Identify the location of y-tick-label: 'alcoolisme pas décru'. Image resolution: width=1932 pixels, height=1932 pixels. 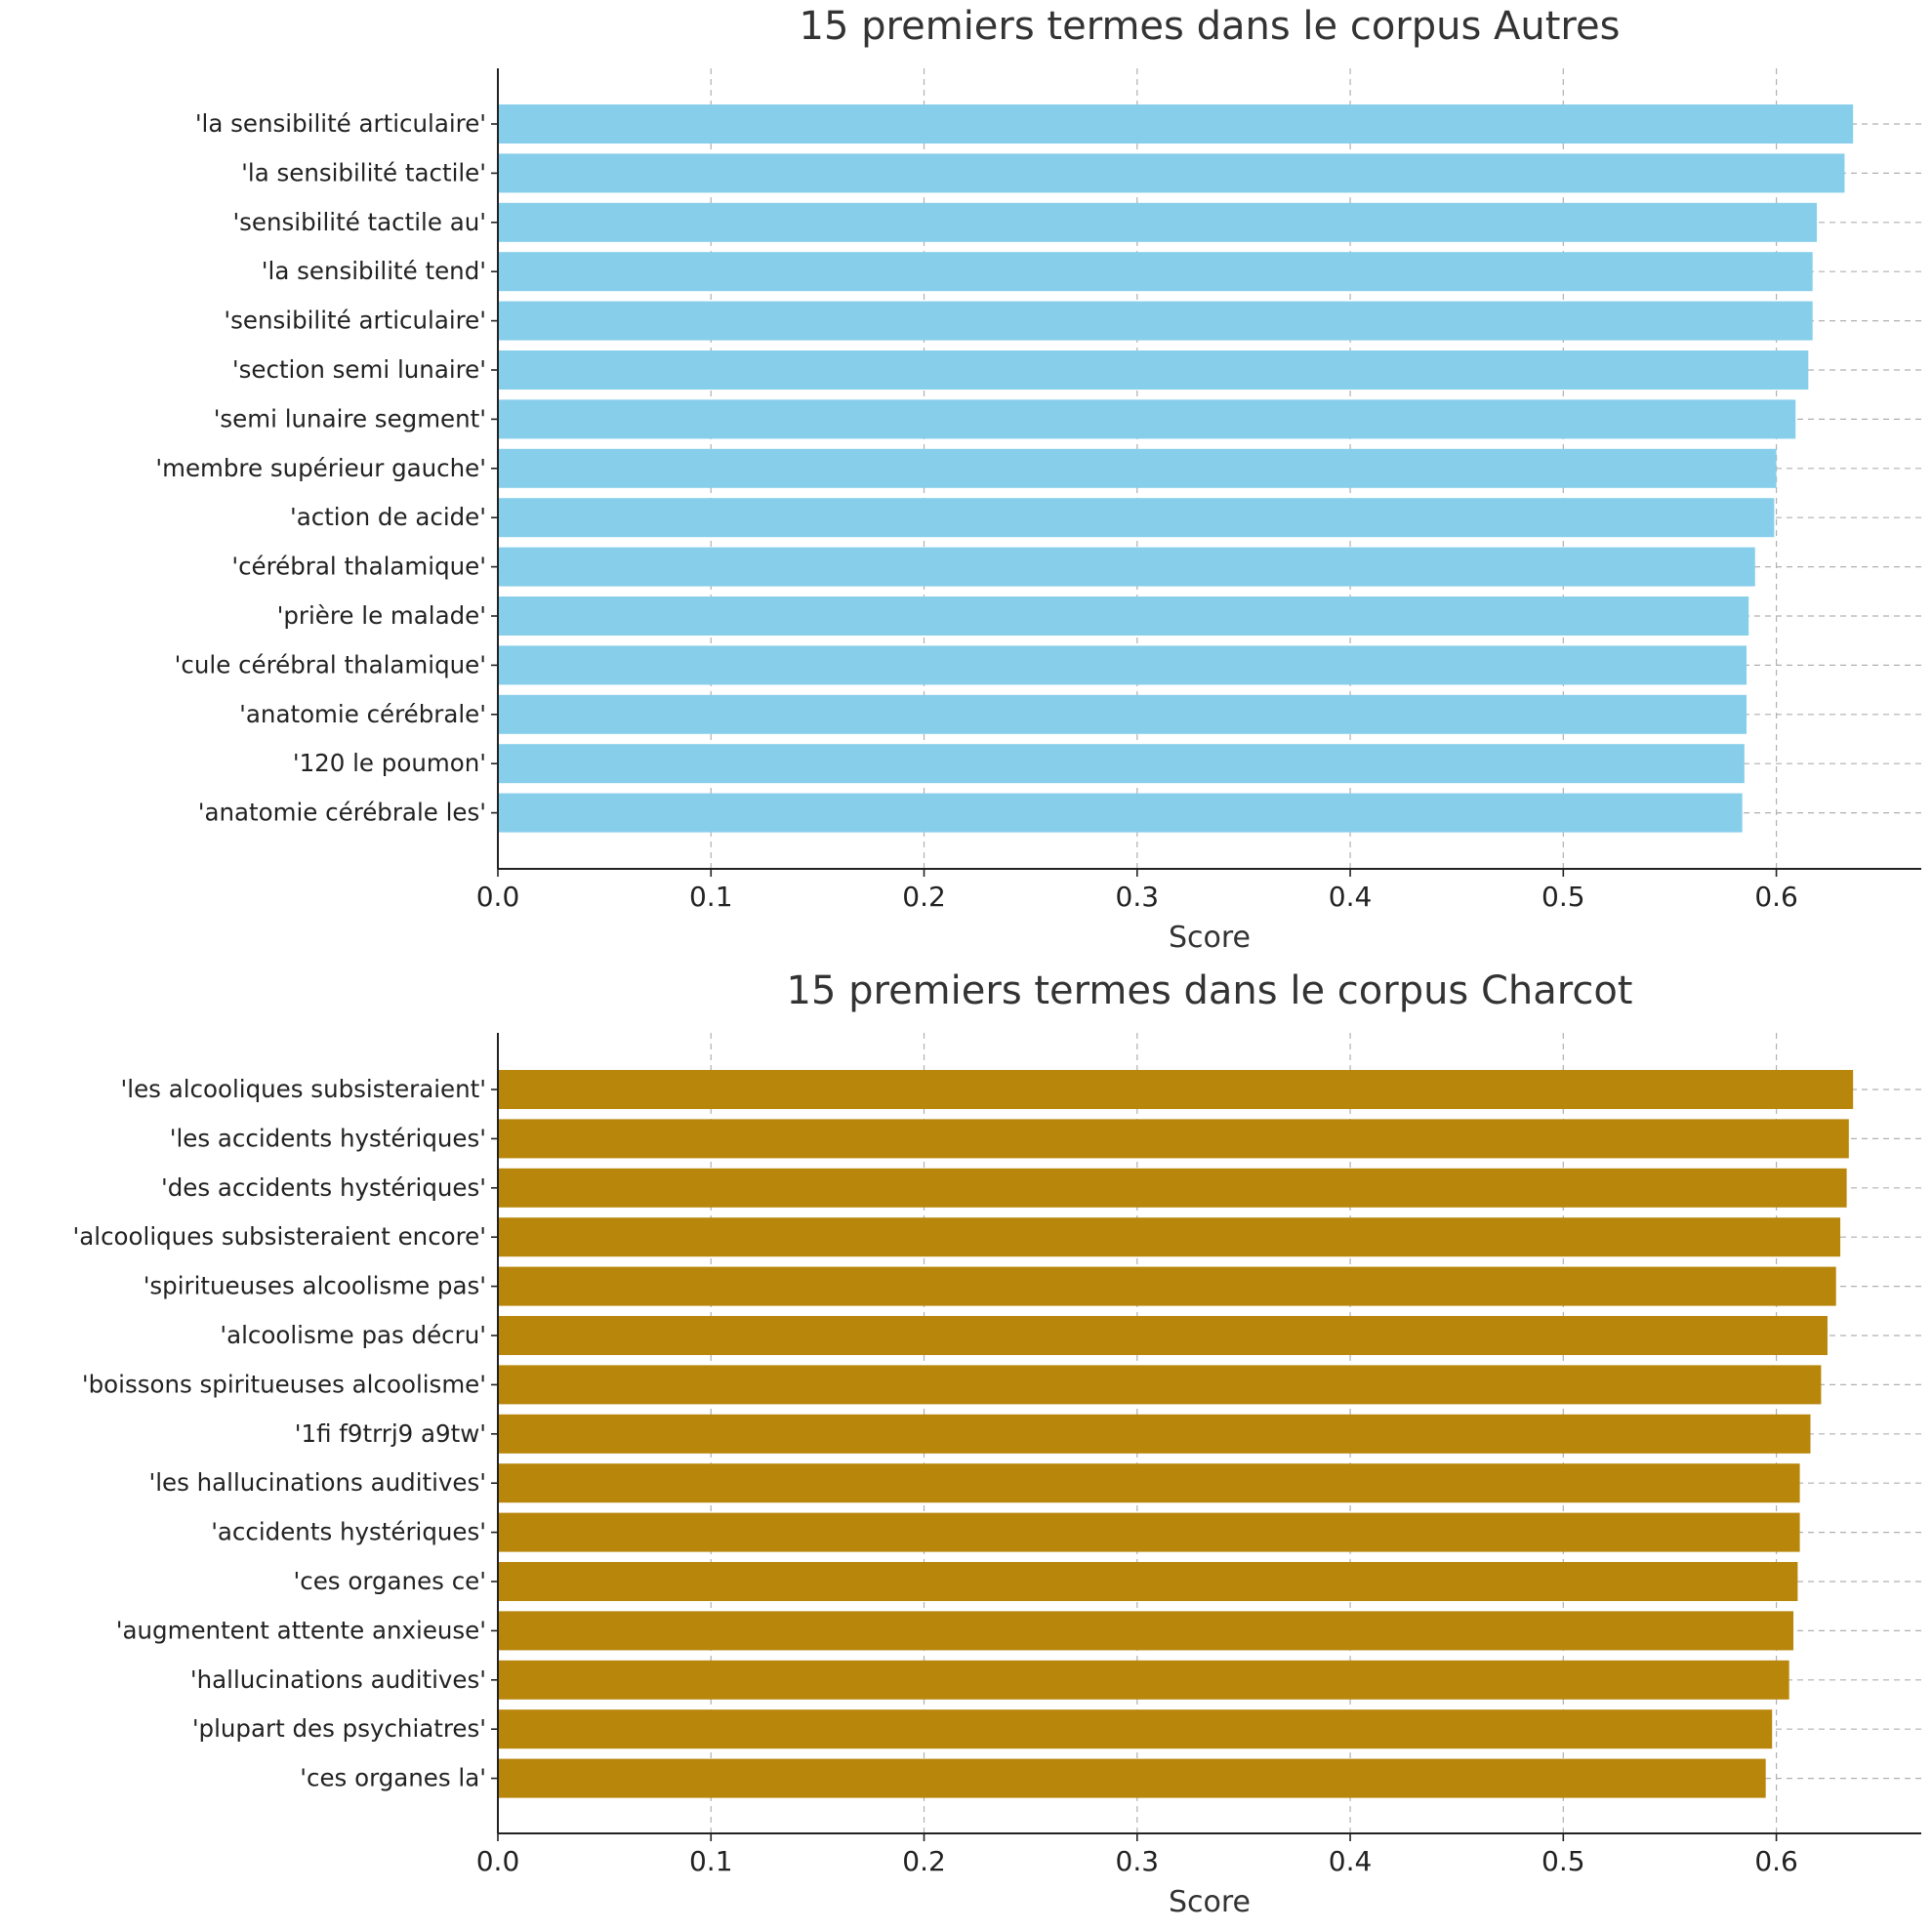
(353, 1335).